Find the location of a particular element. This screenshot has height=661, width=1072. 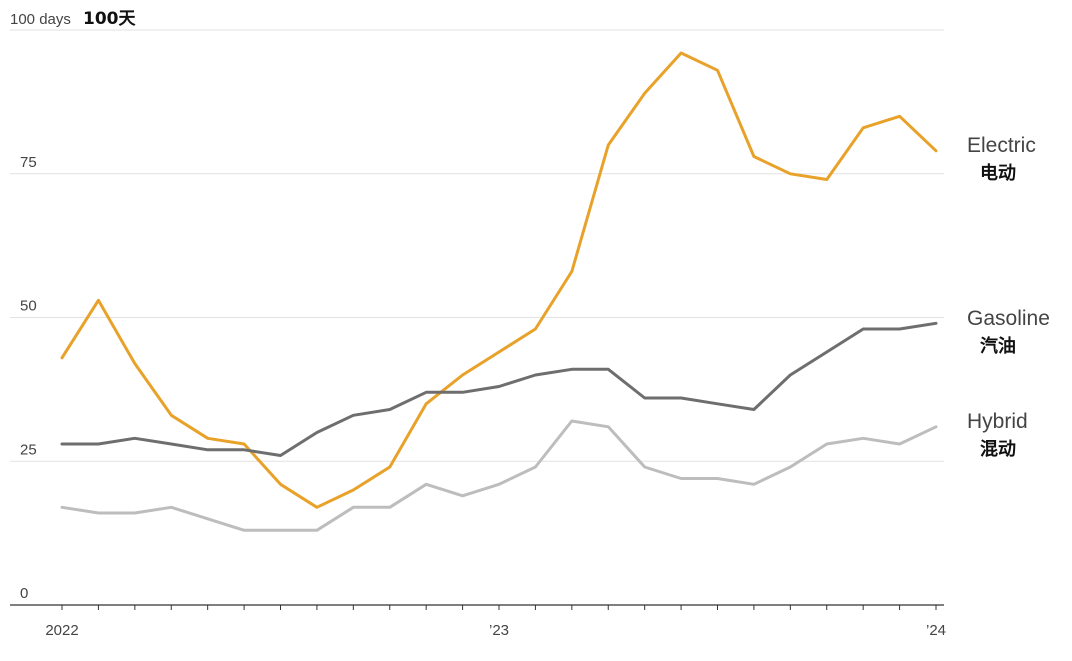

y-tick-label: 75 is located at coordinates (28, 162).